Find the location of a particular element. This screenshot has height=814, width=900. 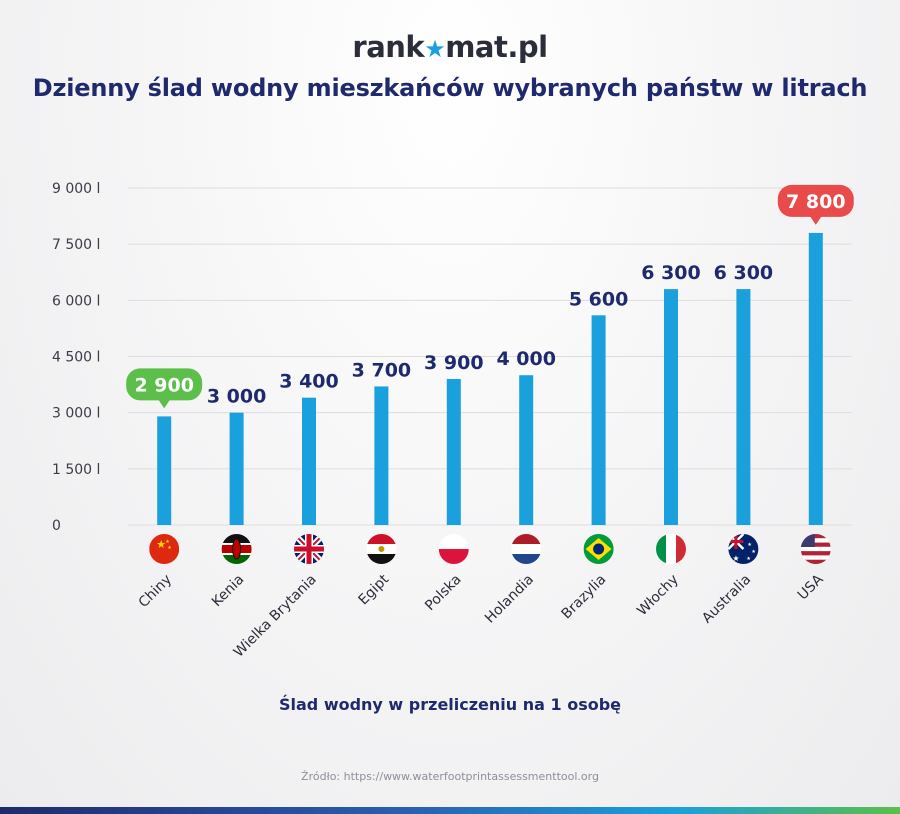

y-tick-label: 9 000 l is located at coordinates (76, 189).